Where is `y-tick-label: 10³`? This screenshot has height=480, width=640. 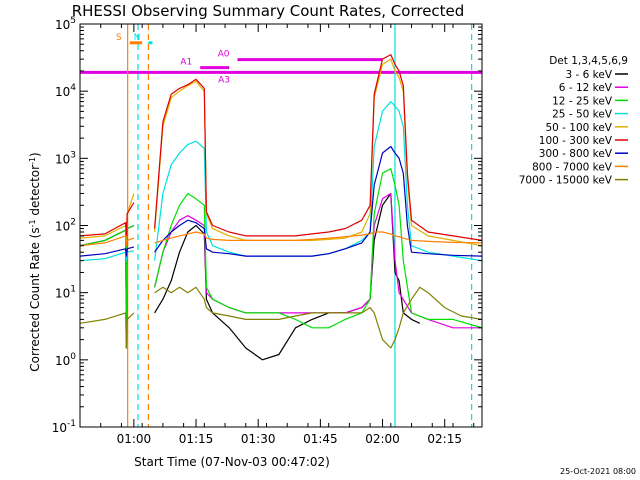 y-tick-label: 10³ is located at coordinates (65, 158).